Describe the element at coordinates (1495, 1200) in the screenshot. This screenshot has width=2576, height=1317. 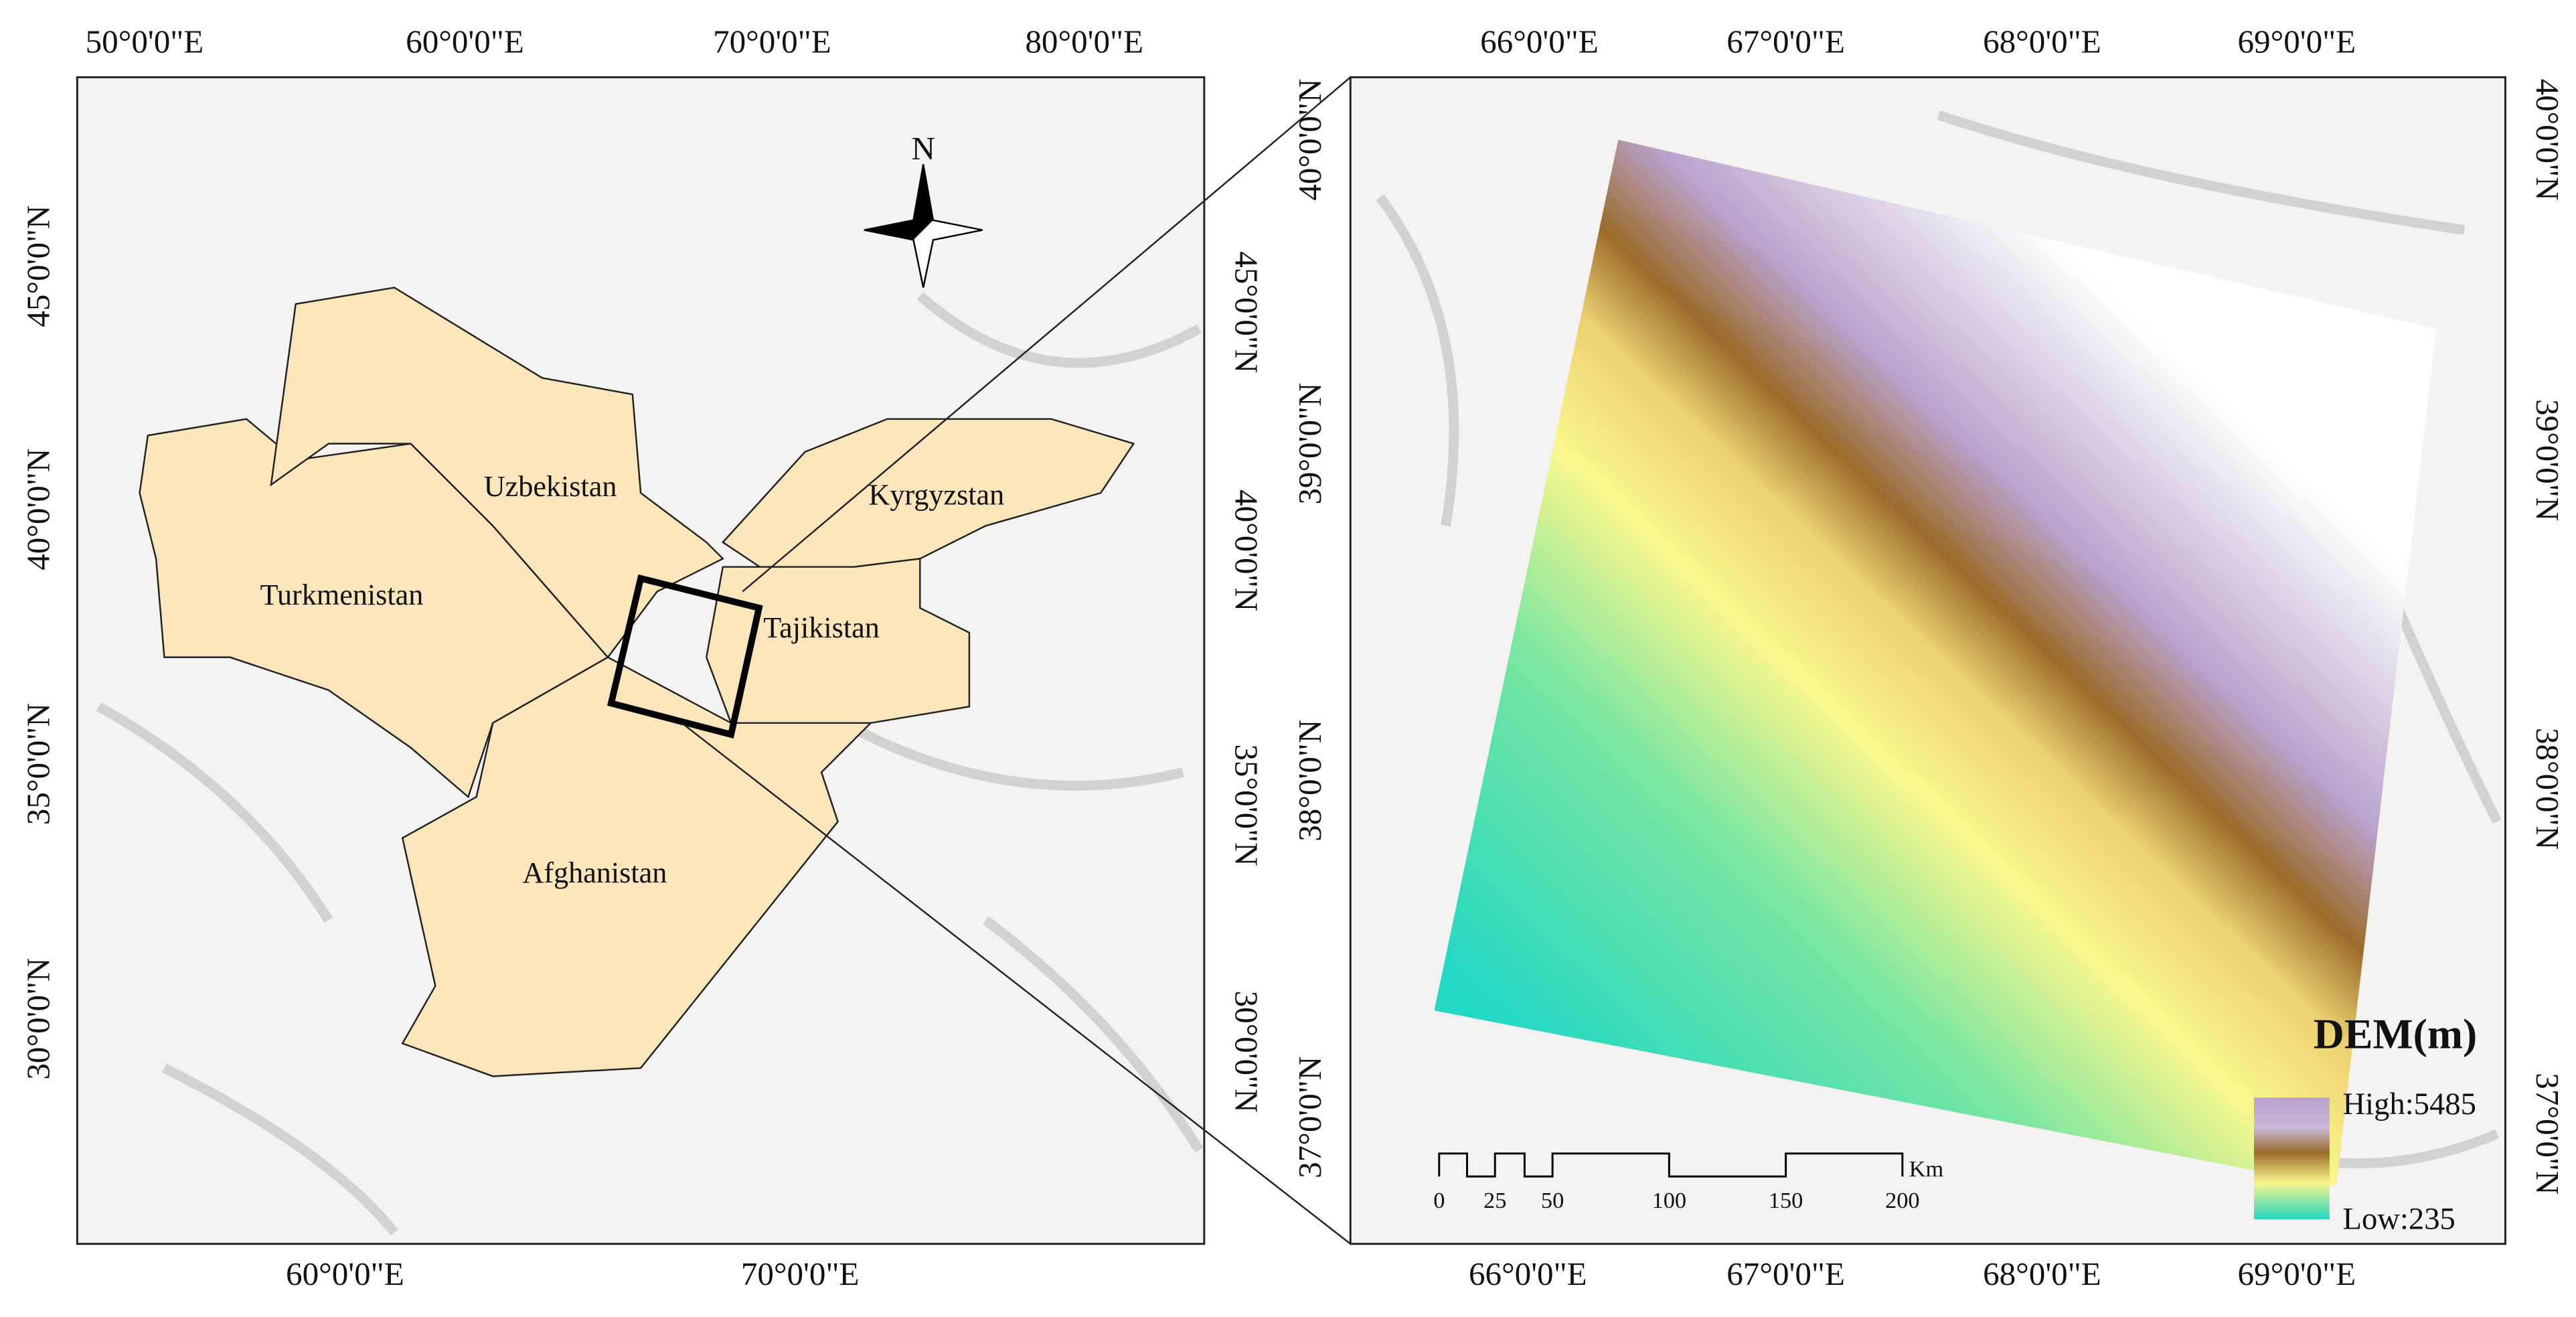
I see `scale-label: 25` at that location.